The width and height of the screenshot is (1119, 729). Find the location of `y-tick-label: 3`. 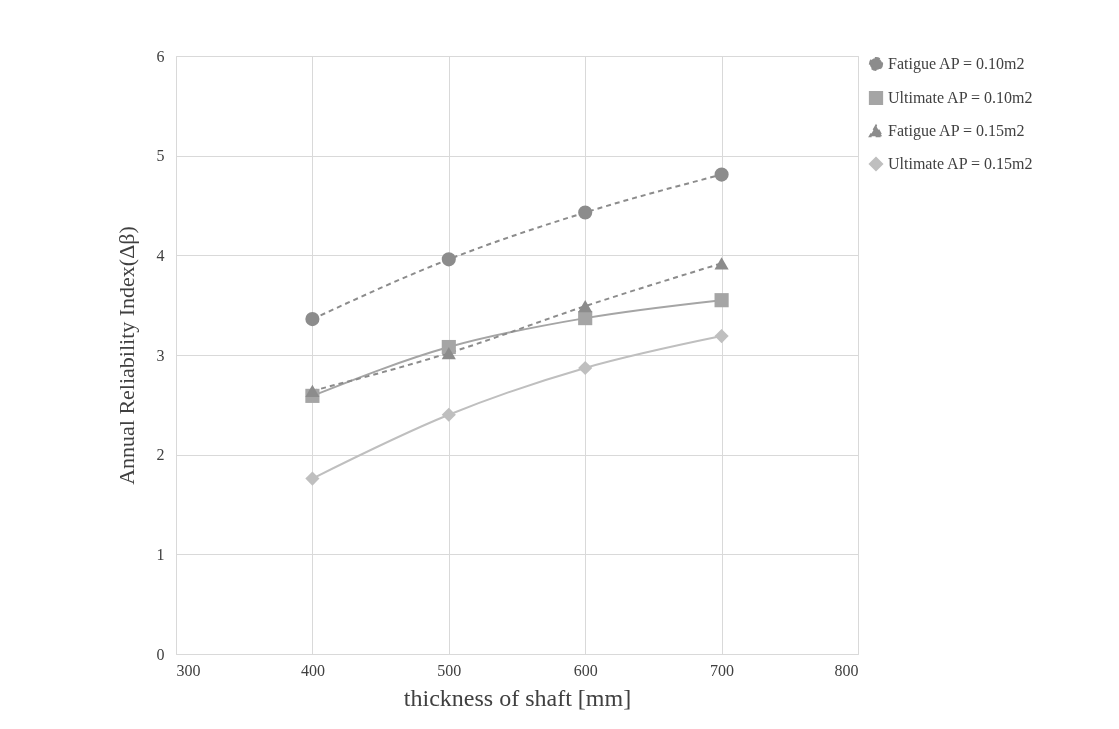

y-tick-label: 3 is located at coordinates (160, 355).